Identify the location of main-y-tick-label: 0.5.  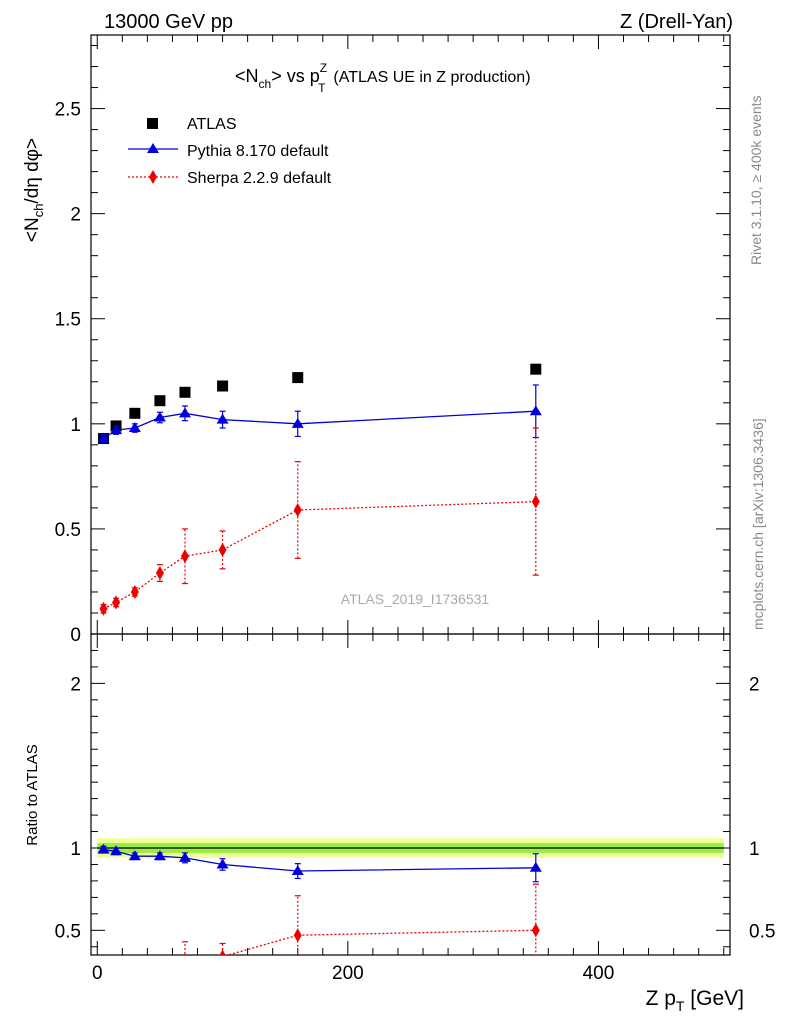
(68, 530).